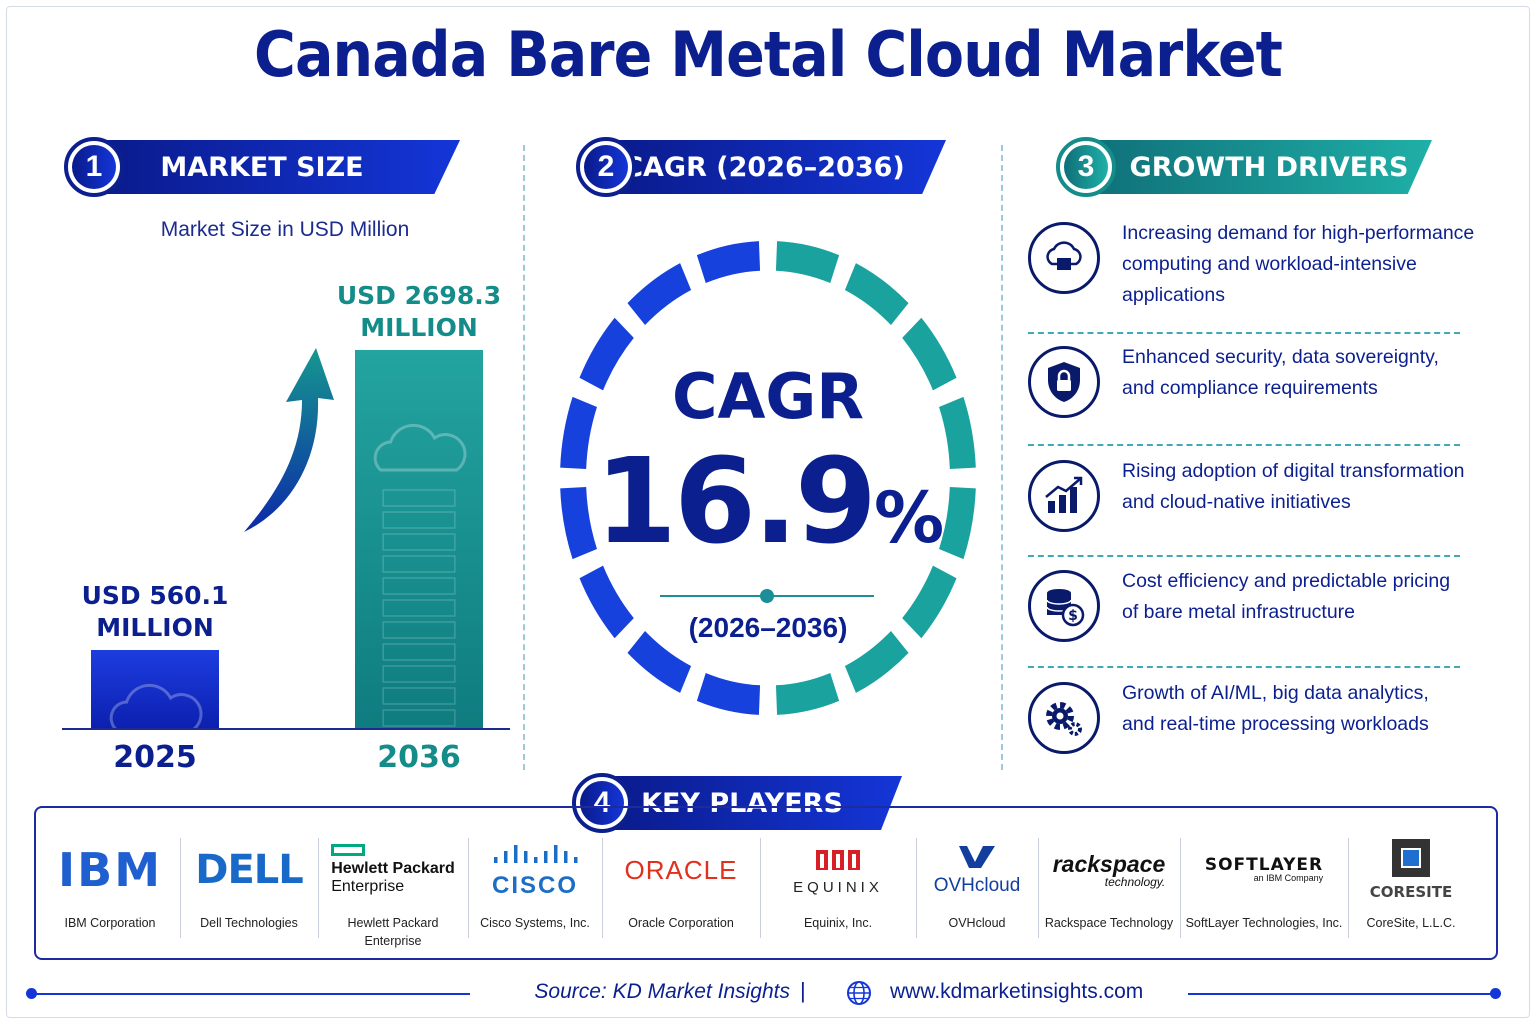 The width and height of the screenshot is (1536, 1024). Describe the element at coordinates (768, 396) in the screenshot. I see `cagr-word: CAGR` at that location.